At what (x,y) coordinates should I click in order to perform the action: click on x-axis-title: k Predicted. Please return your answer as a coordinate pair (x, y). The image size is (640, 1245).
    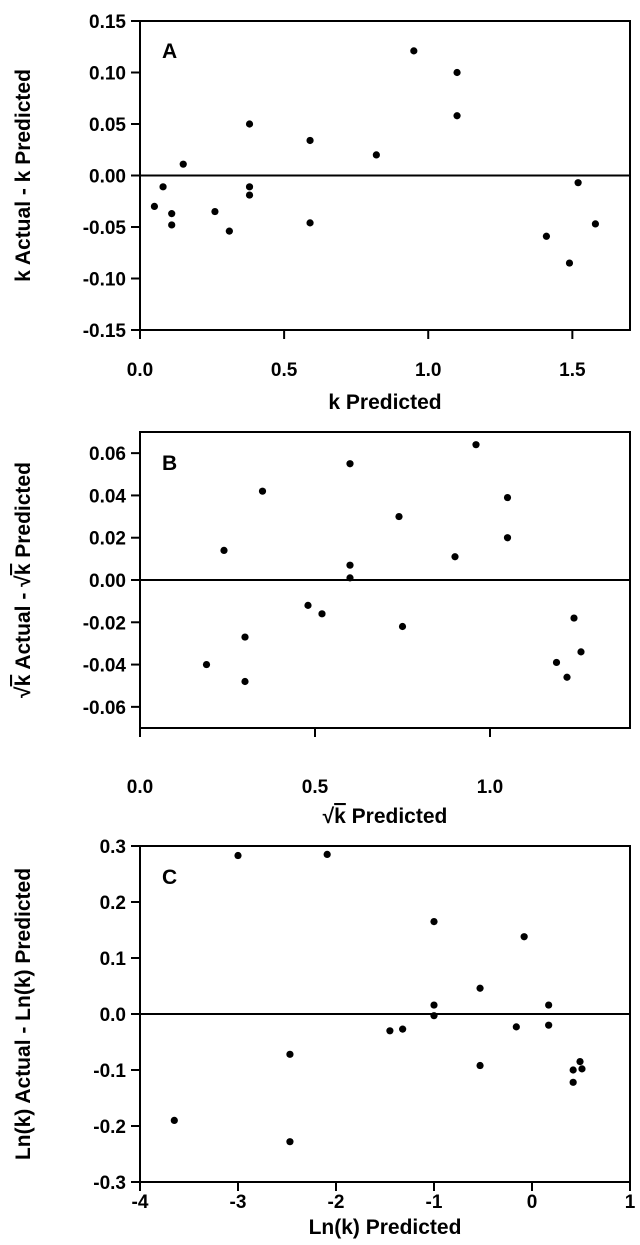
    Looking at the image, I should click on (384, 402).